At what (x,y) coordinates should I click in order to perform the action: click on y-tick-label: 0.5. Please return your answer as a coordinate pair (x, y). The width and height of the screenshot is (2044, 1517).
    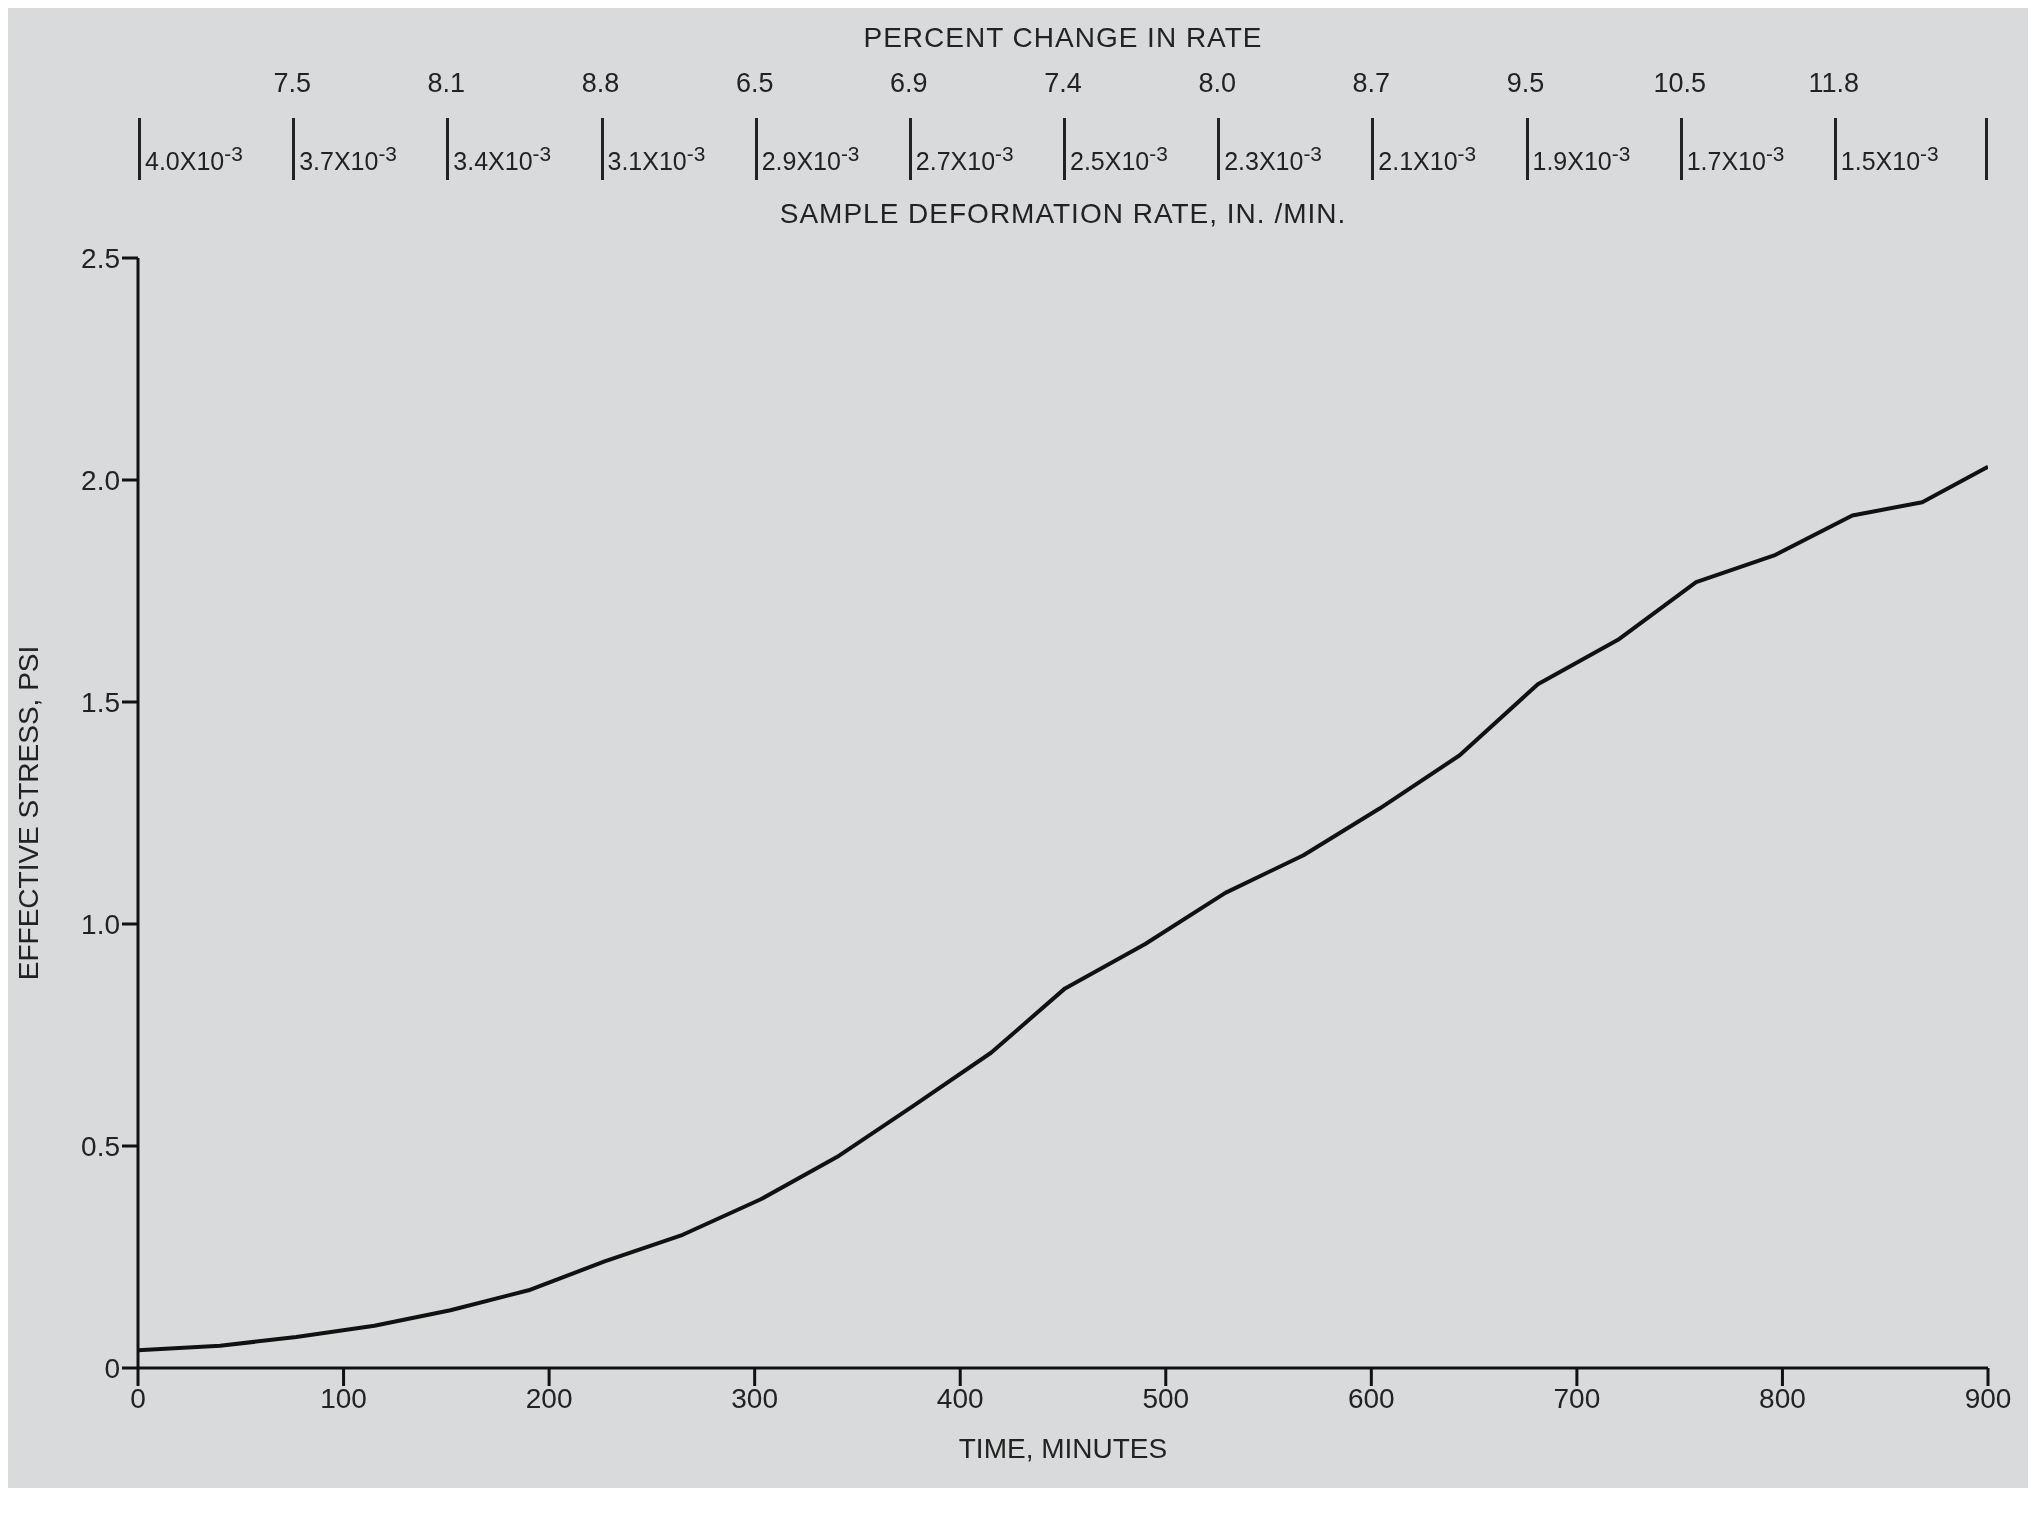
    Looking at the image, I should click on (100, 1146).